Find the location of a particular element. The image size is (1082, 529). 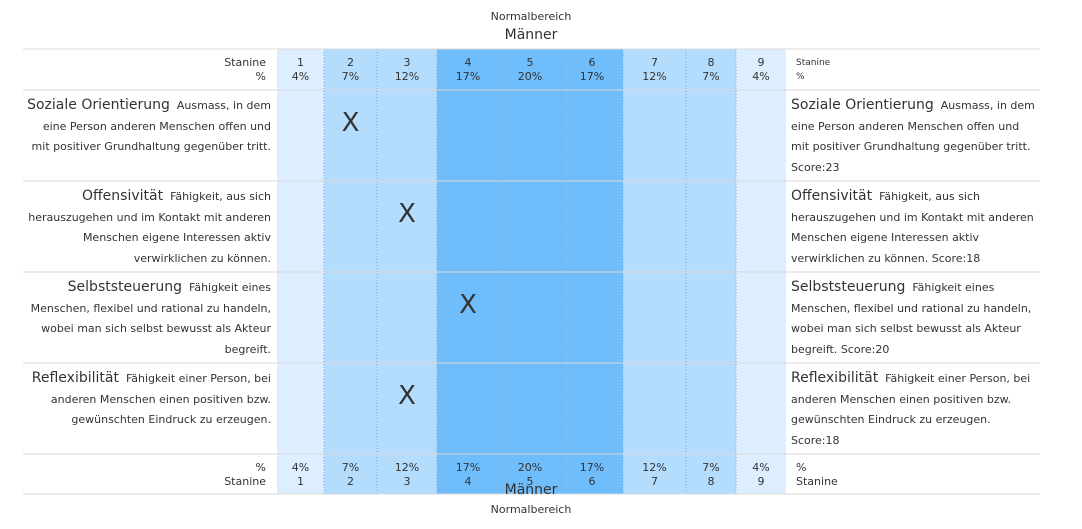

footer-label-right: % Stanine is located at coordinates (856, 475).